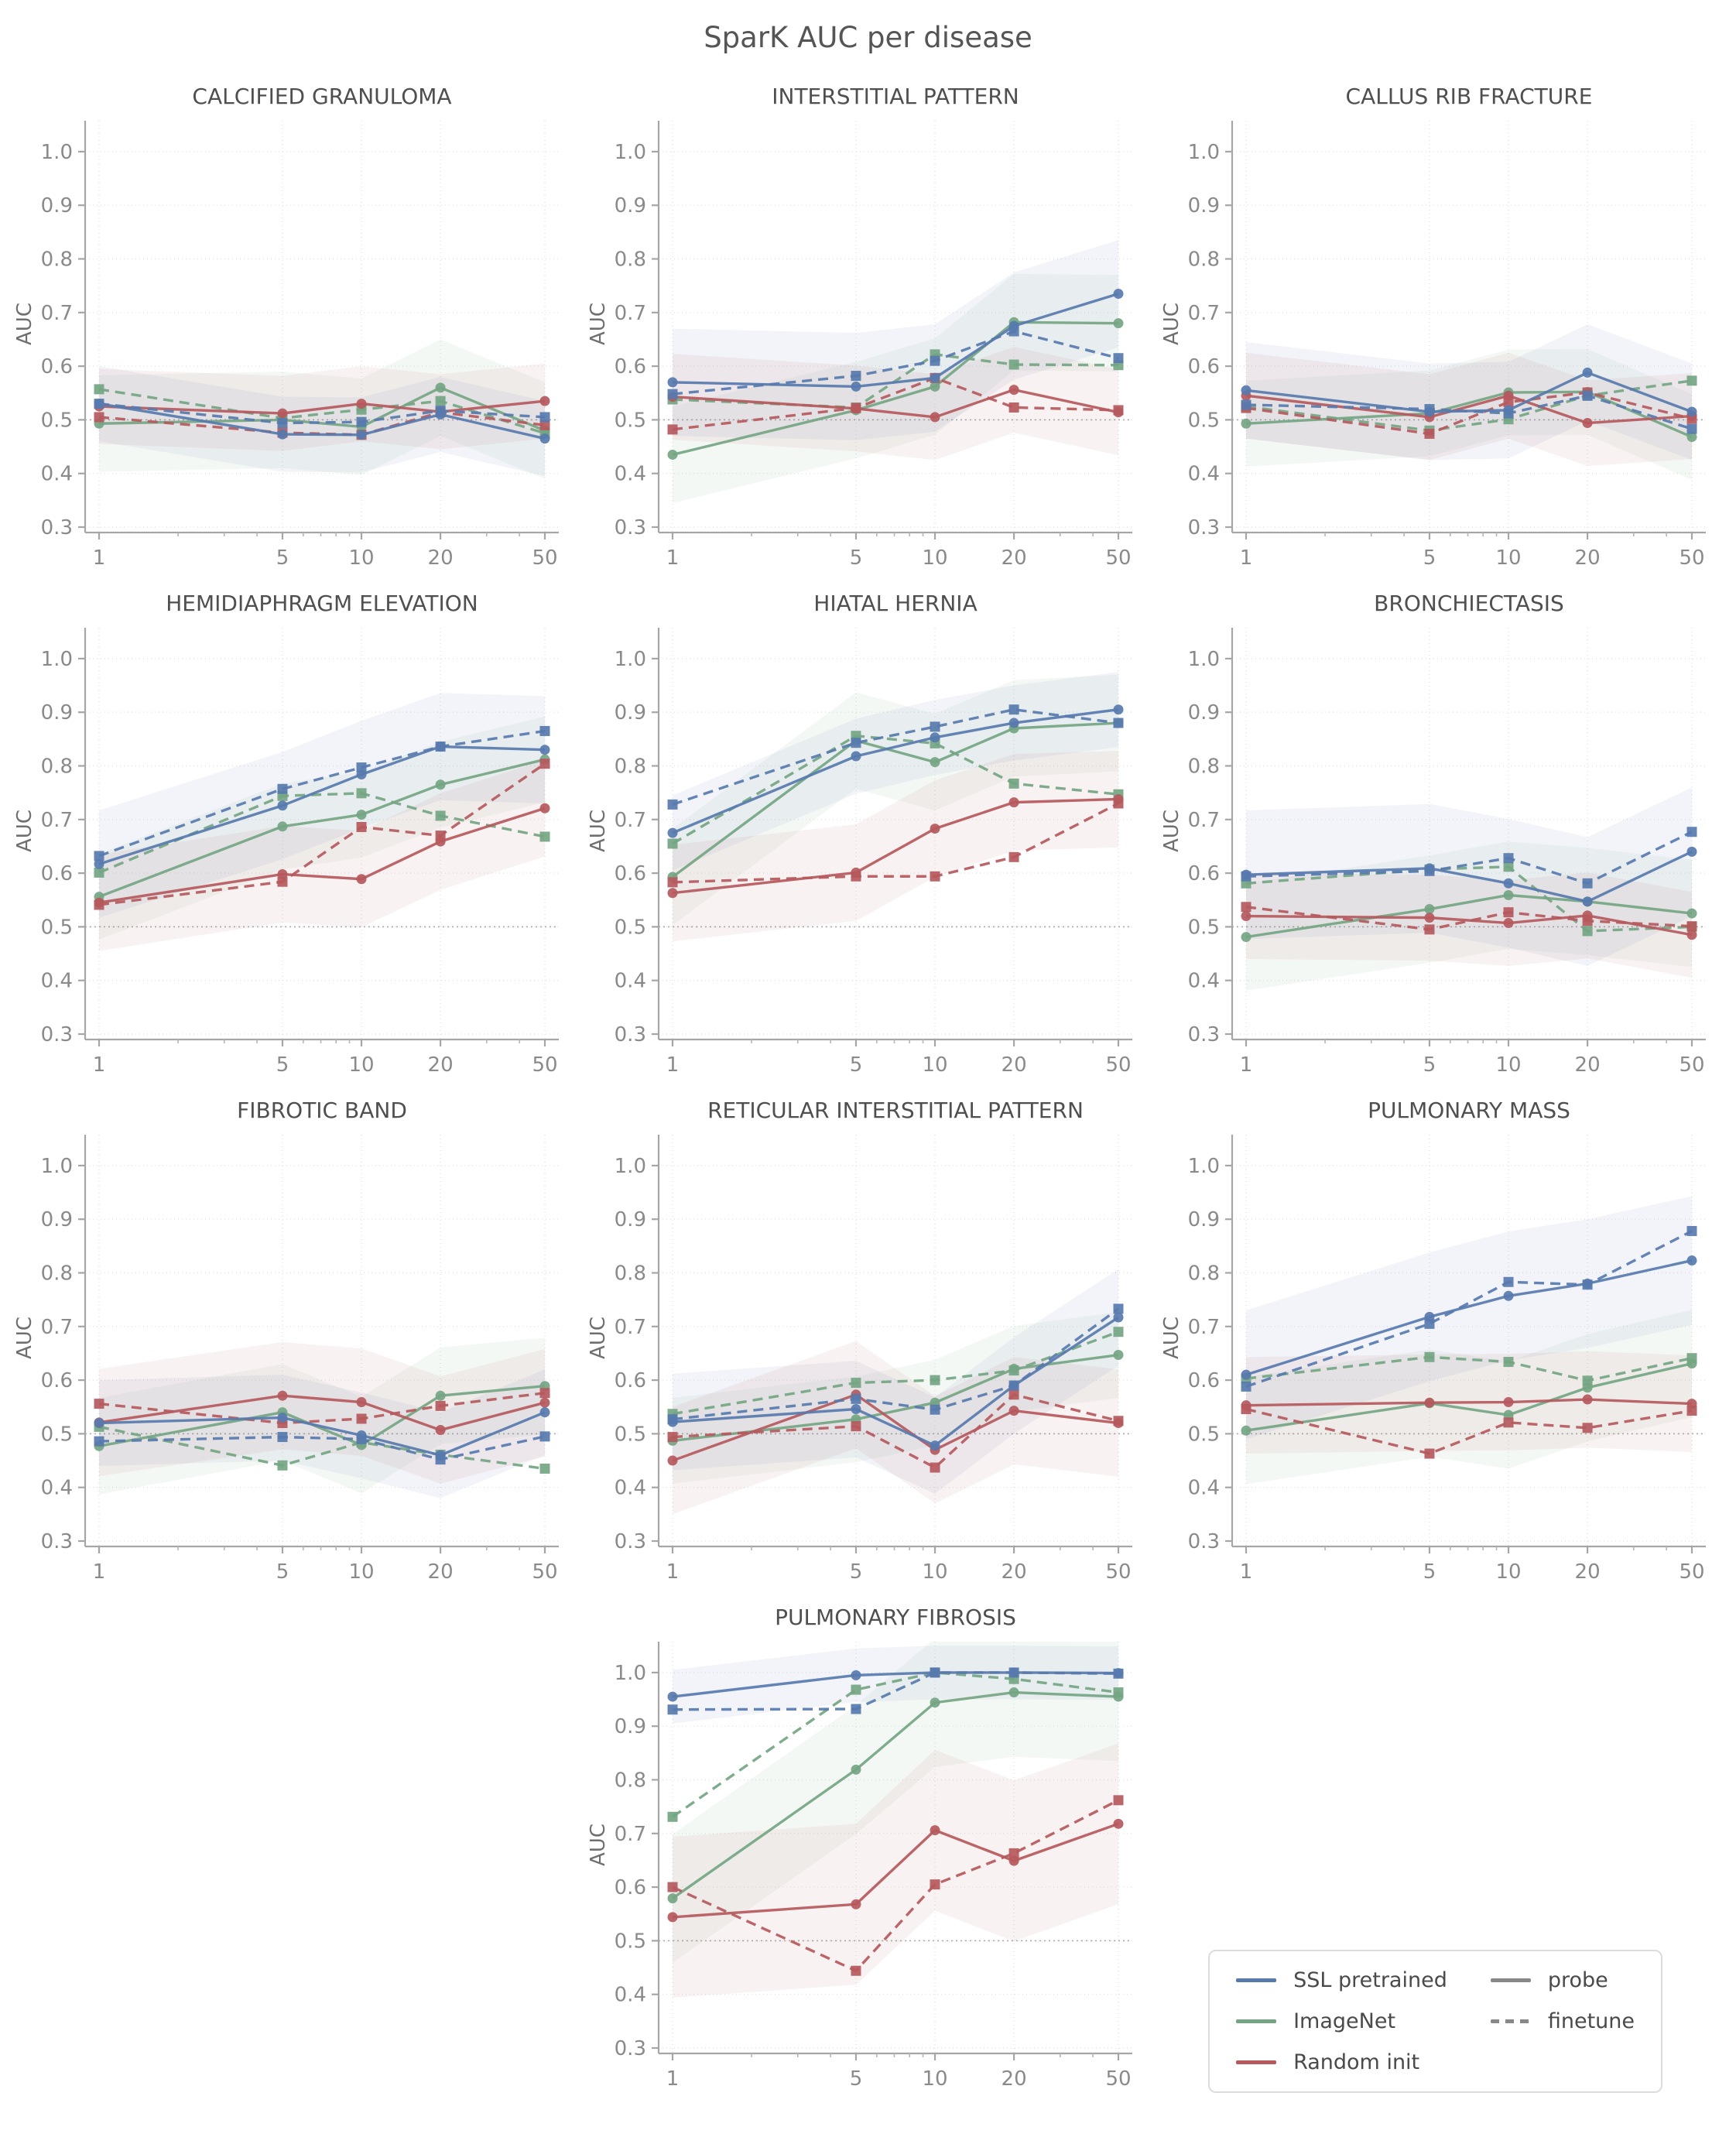  Describe the element at coordinates (1577, 1980) in the screenshot. I see `legend-label-probe: probe` at that location.